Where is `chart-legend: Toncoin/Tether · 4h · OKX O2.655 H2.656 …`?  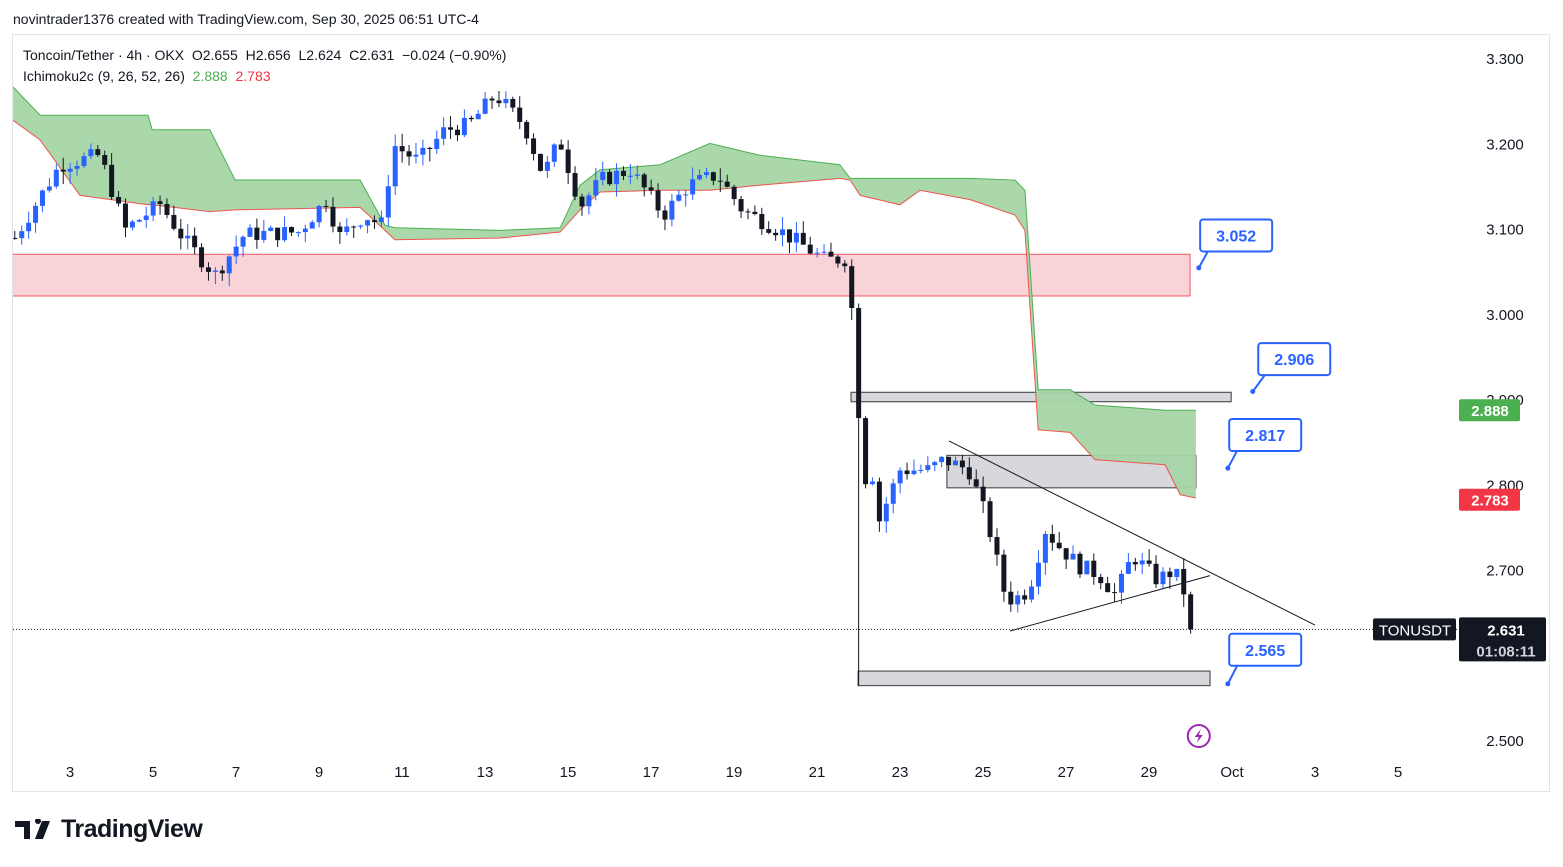 chart-legend: Toncoin/Tether · 4h · OKX O2.655 H2.656 … is located at coordinates (264, 66).